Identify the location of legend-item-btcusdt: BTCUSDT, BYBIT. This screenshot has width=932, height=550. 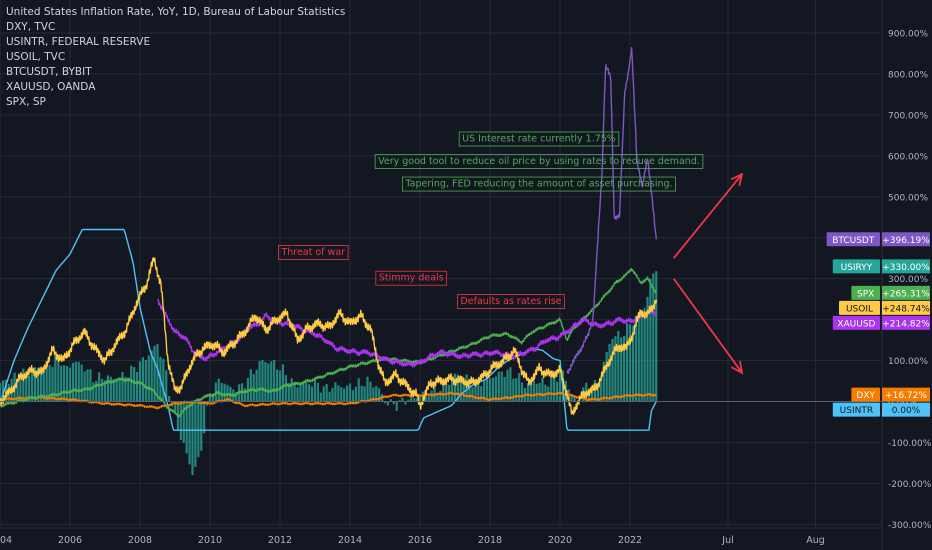
(49, 72).